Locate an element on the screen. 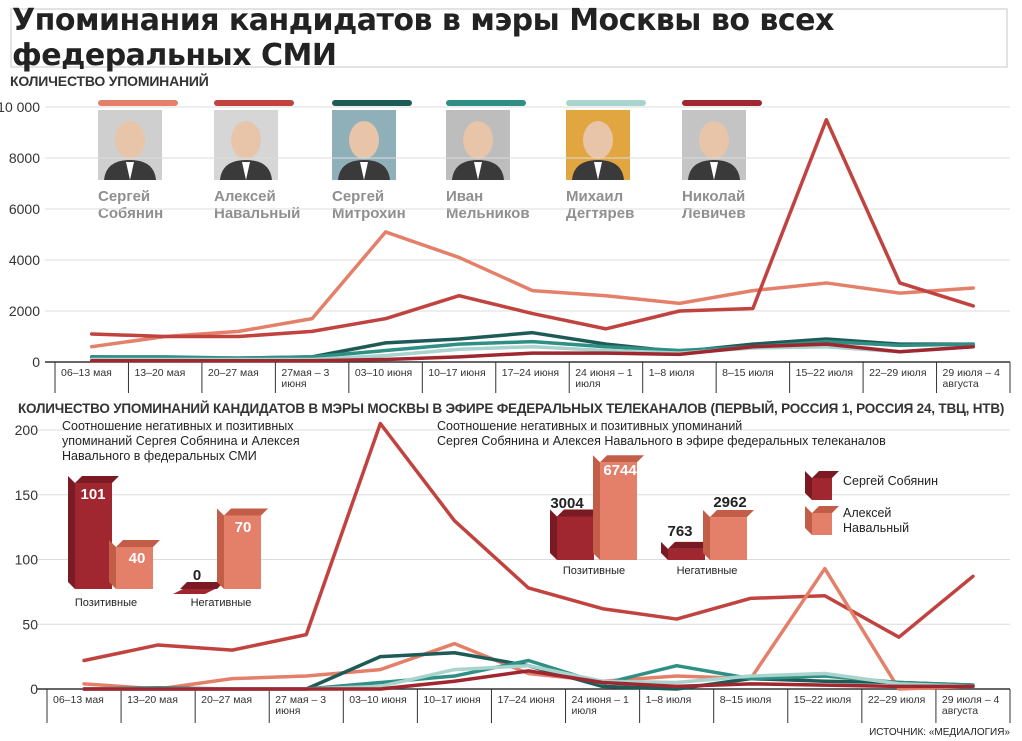 The image size is (1022, 741). candidate-melnikov: Иван Мельников is located at coordinates (496, 161).